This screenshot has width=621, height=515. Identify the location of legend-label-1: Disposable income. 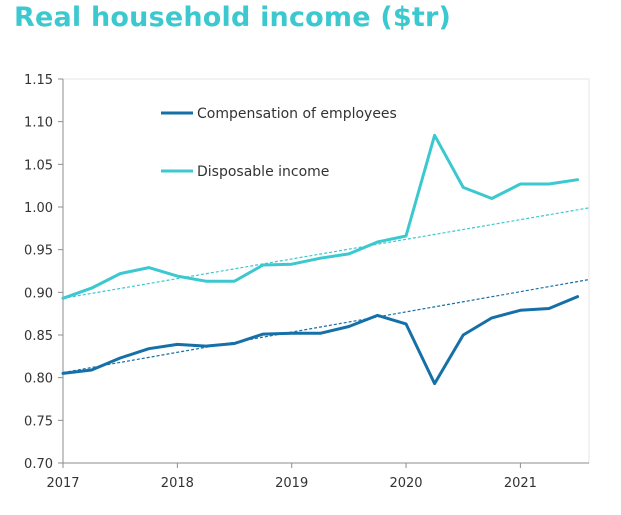
(263, 172).